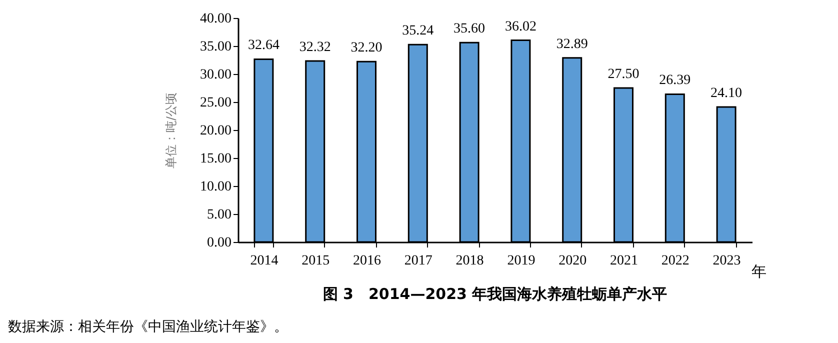 The height and width of the screenshot is (343, 838). What do you see at coordinates (216, 75) in the screenshot?
I see `y-tick-label: 30.00` at bounding box center [216, 75].